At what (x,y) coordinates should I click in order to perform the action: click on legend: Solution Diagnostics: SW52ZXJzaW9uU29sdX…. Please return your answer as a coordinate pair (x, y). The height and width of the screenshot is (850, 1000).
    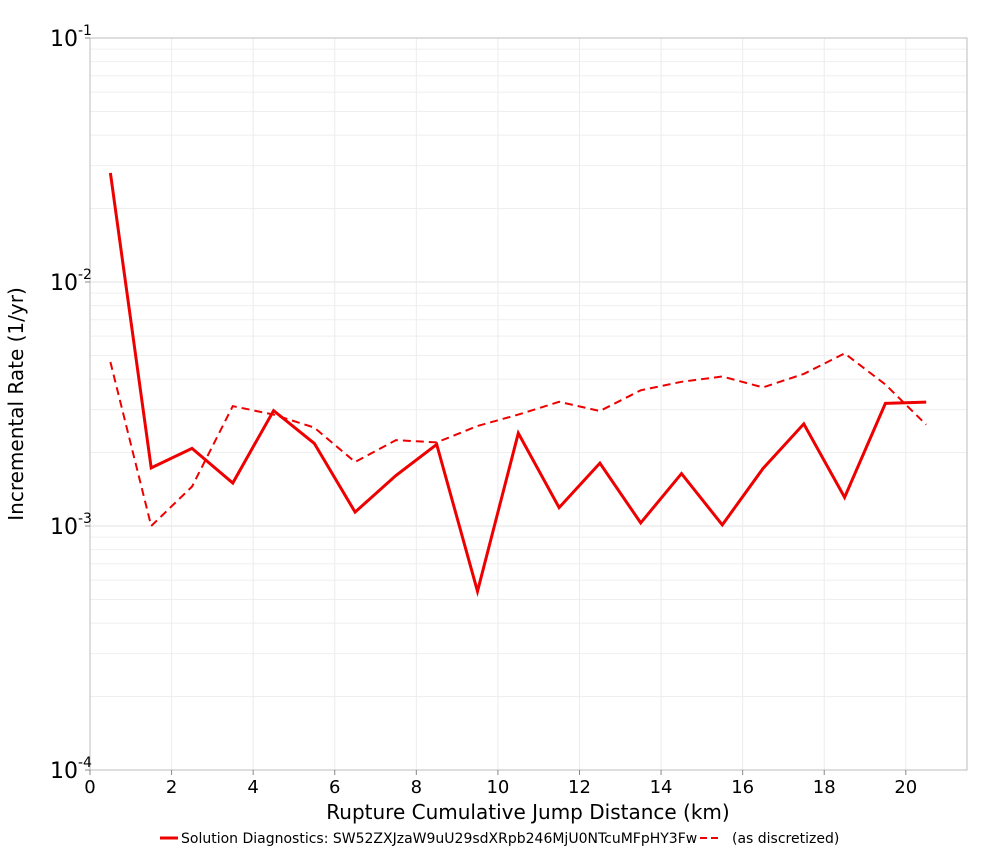
    Looking at the image, I should click on (499, 839).